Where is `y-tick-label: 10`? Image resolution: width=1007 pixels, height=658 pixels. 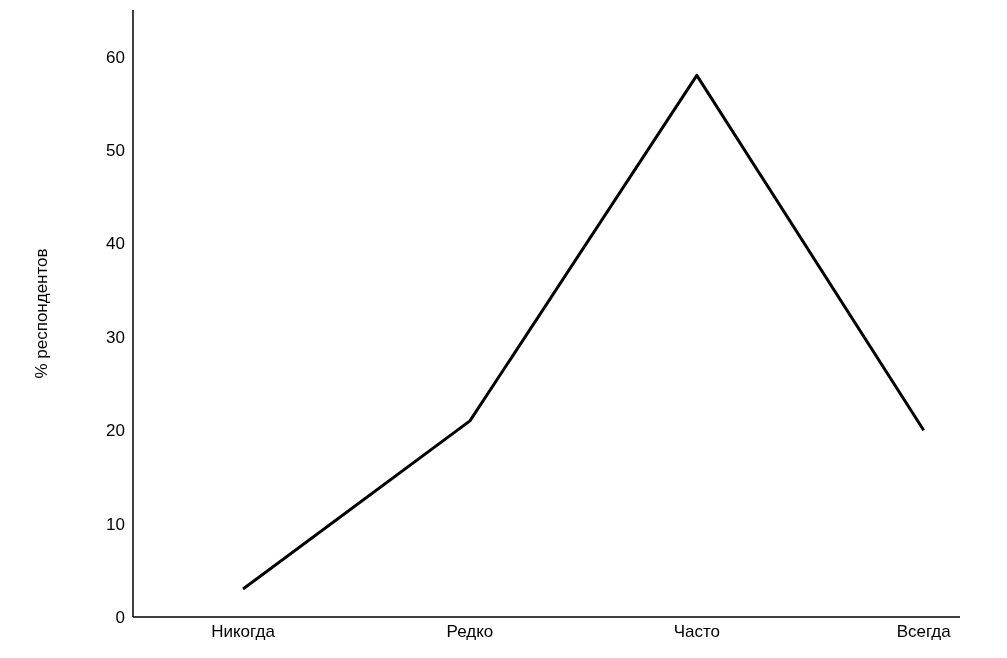
y-tick-label: 10 is located at coordinates (115, 524).